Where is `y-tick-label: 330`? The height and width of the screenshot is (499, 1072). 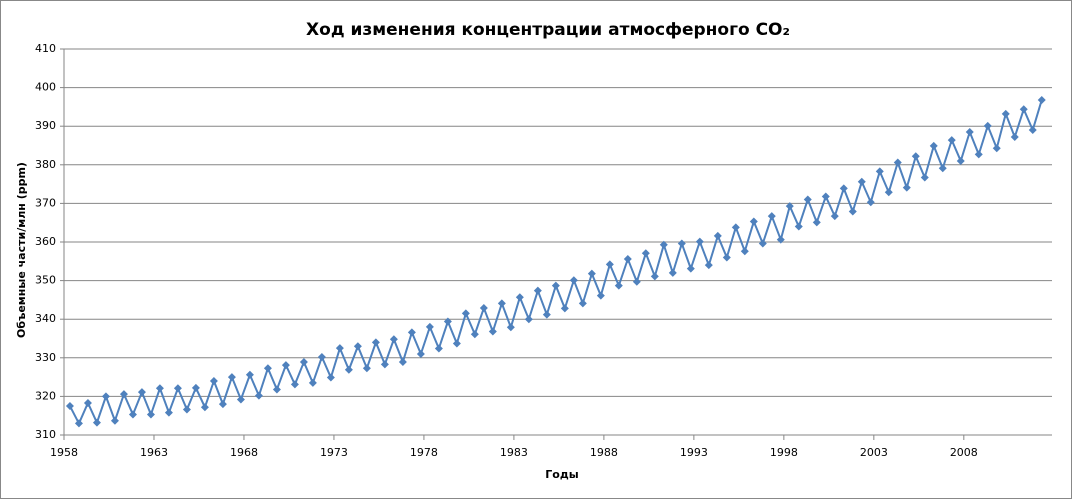
y-tick-label: 330 is located at coordinates (45, 357).